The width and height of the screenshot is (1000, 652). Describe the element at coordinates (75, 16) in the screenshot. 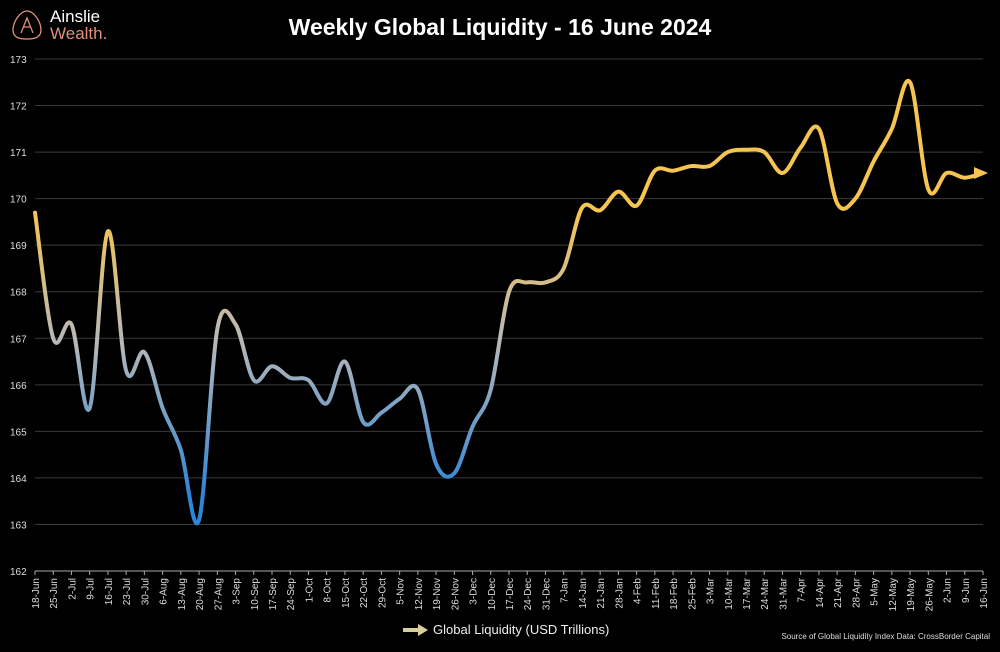

I see `logo-line1: Ainslie` at that location.